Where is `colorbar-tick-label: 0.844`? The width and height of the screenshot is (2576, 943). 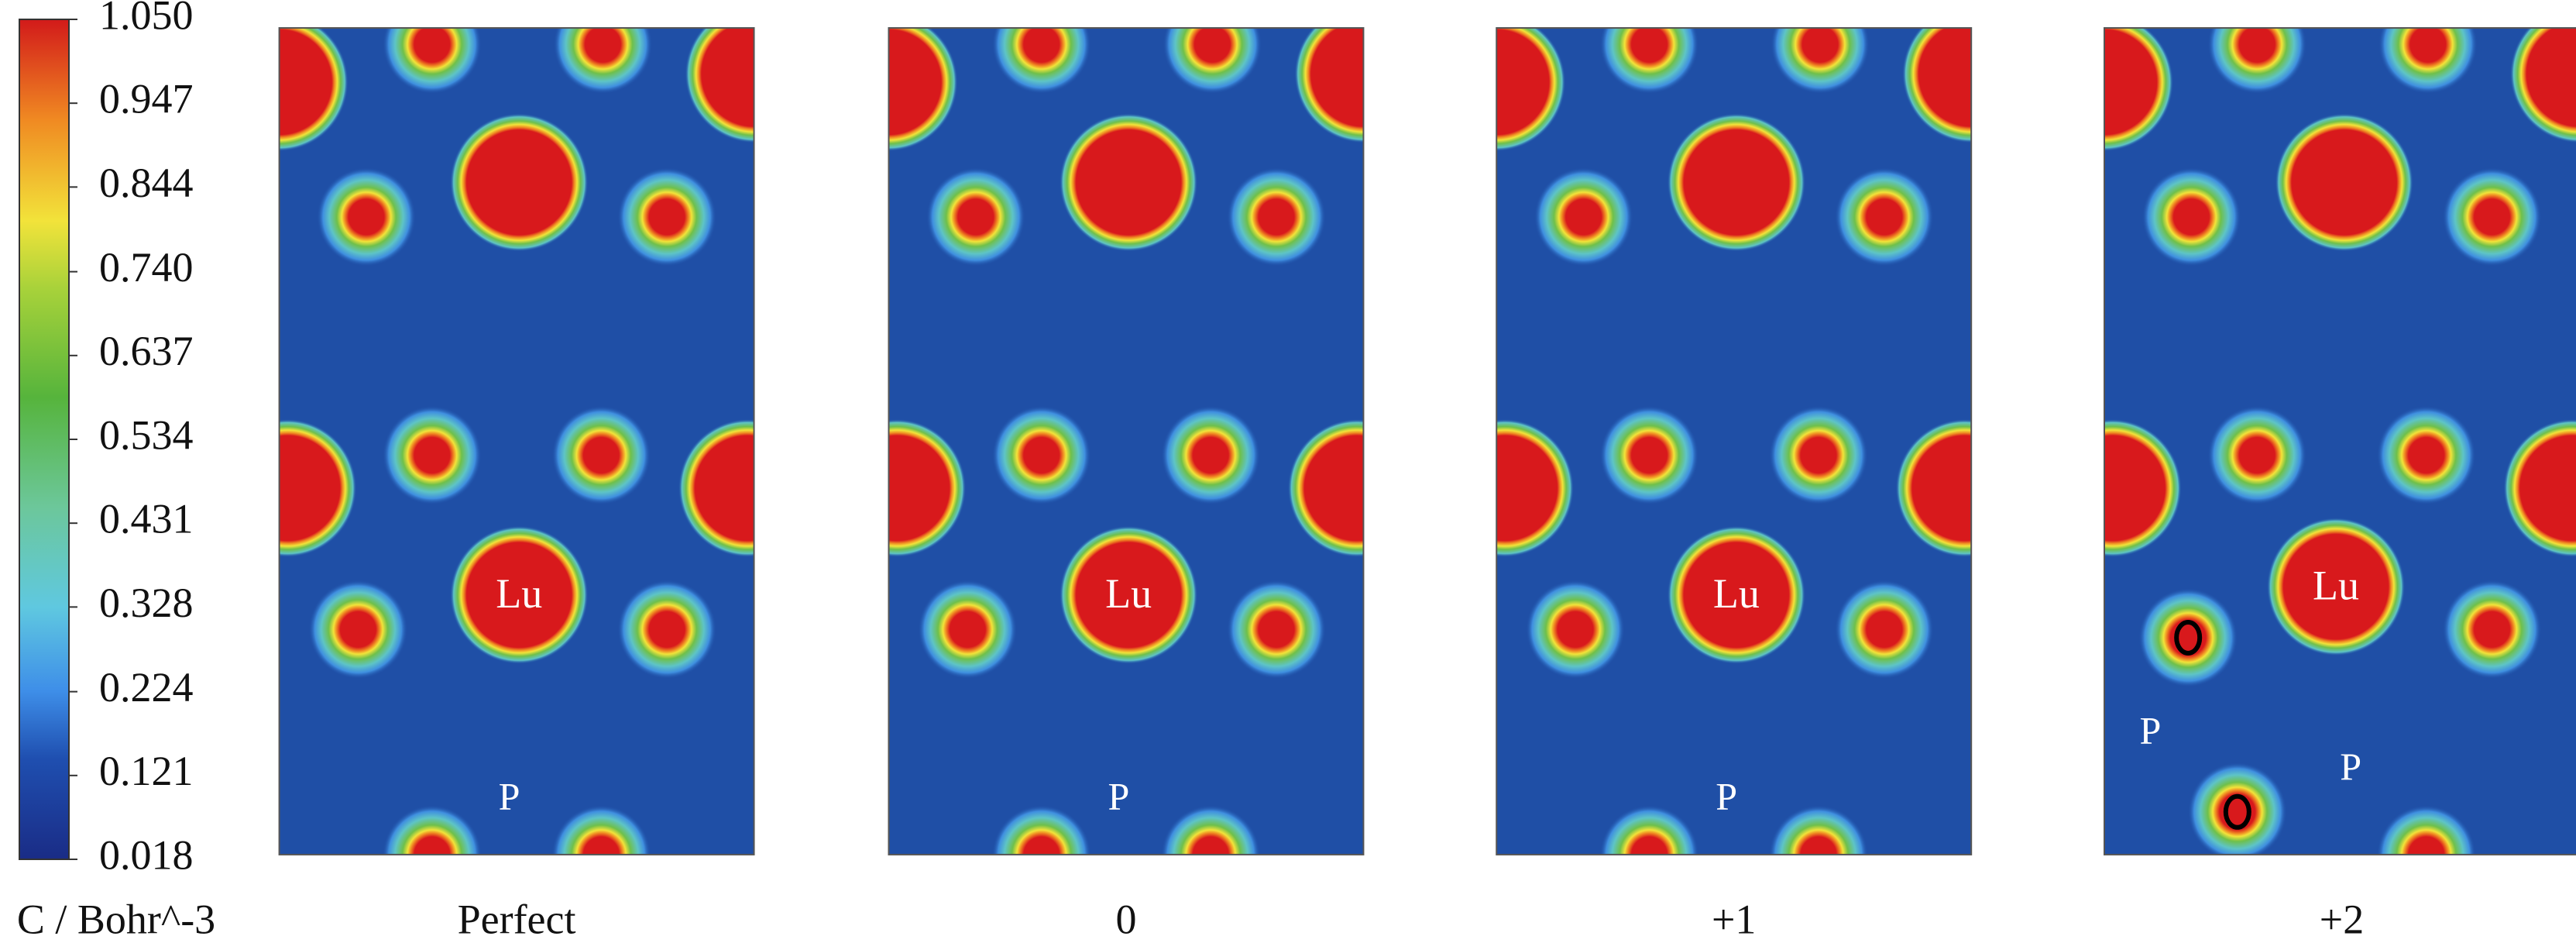
colorbar-tick-label: 0.844 is located at coordinates (146, 183).